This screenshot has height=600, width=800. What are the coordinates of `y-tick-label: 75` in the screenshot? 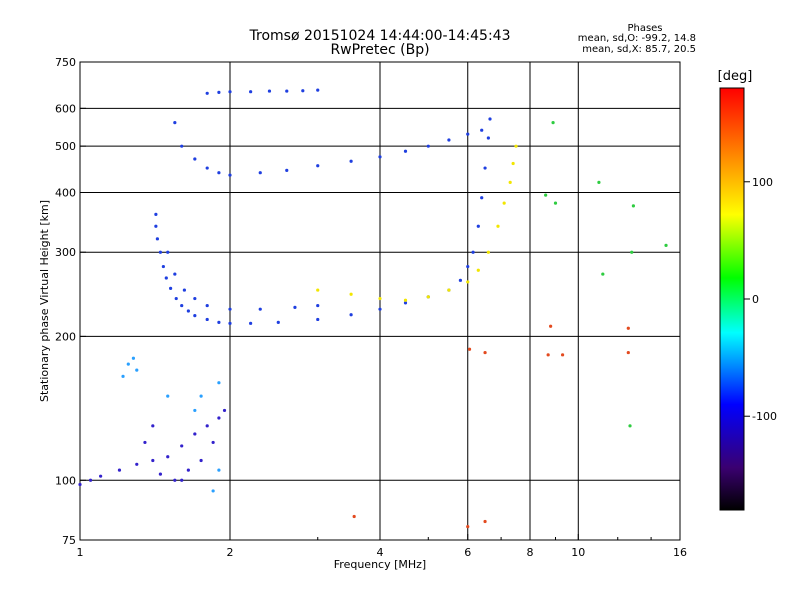 It's located at (69, 540).